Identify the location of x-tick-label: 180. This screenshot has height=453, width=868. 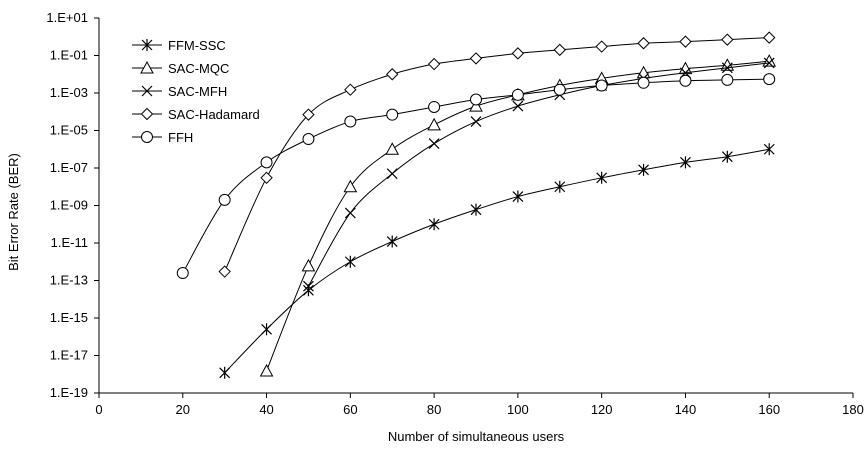
(853, 409).